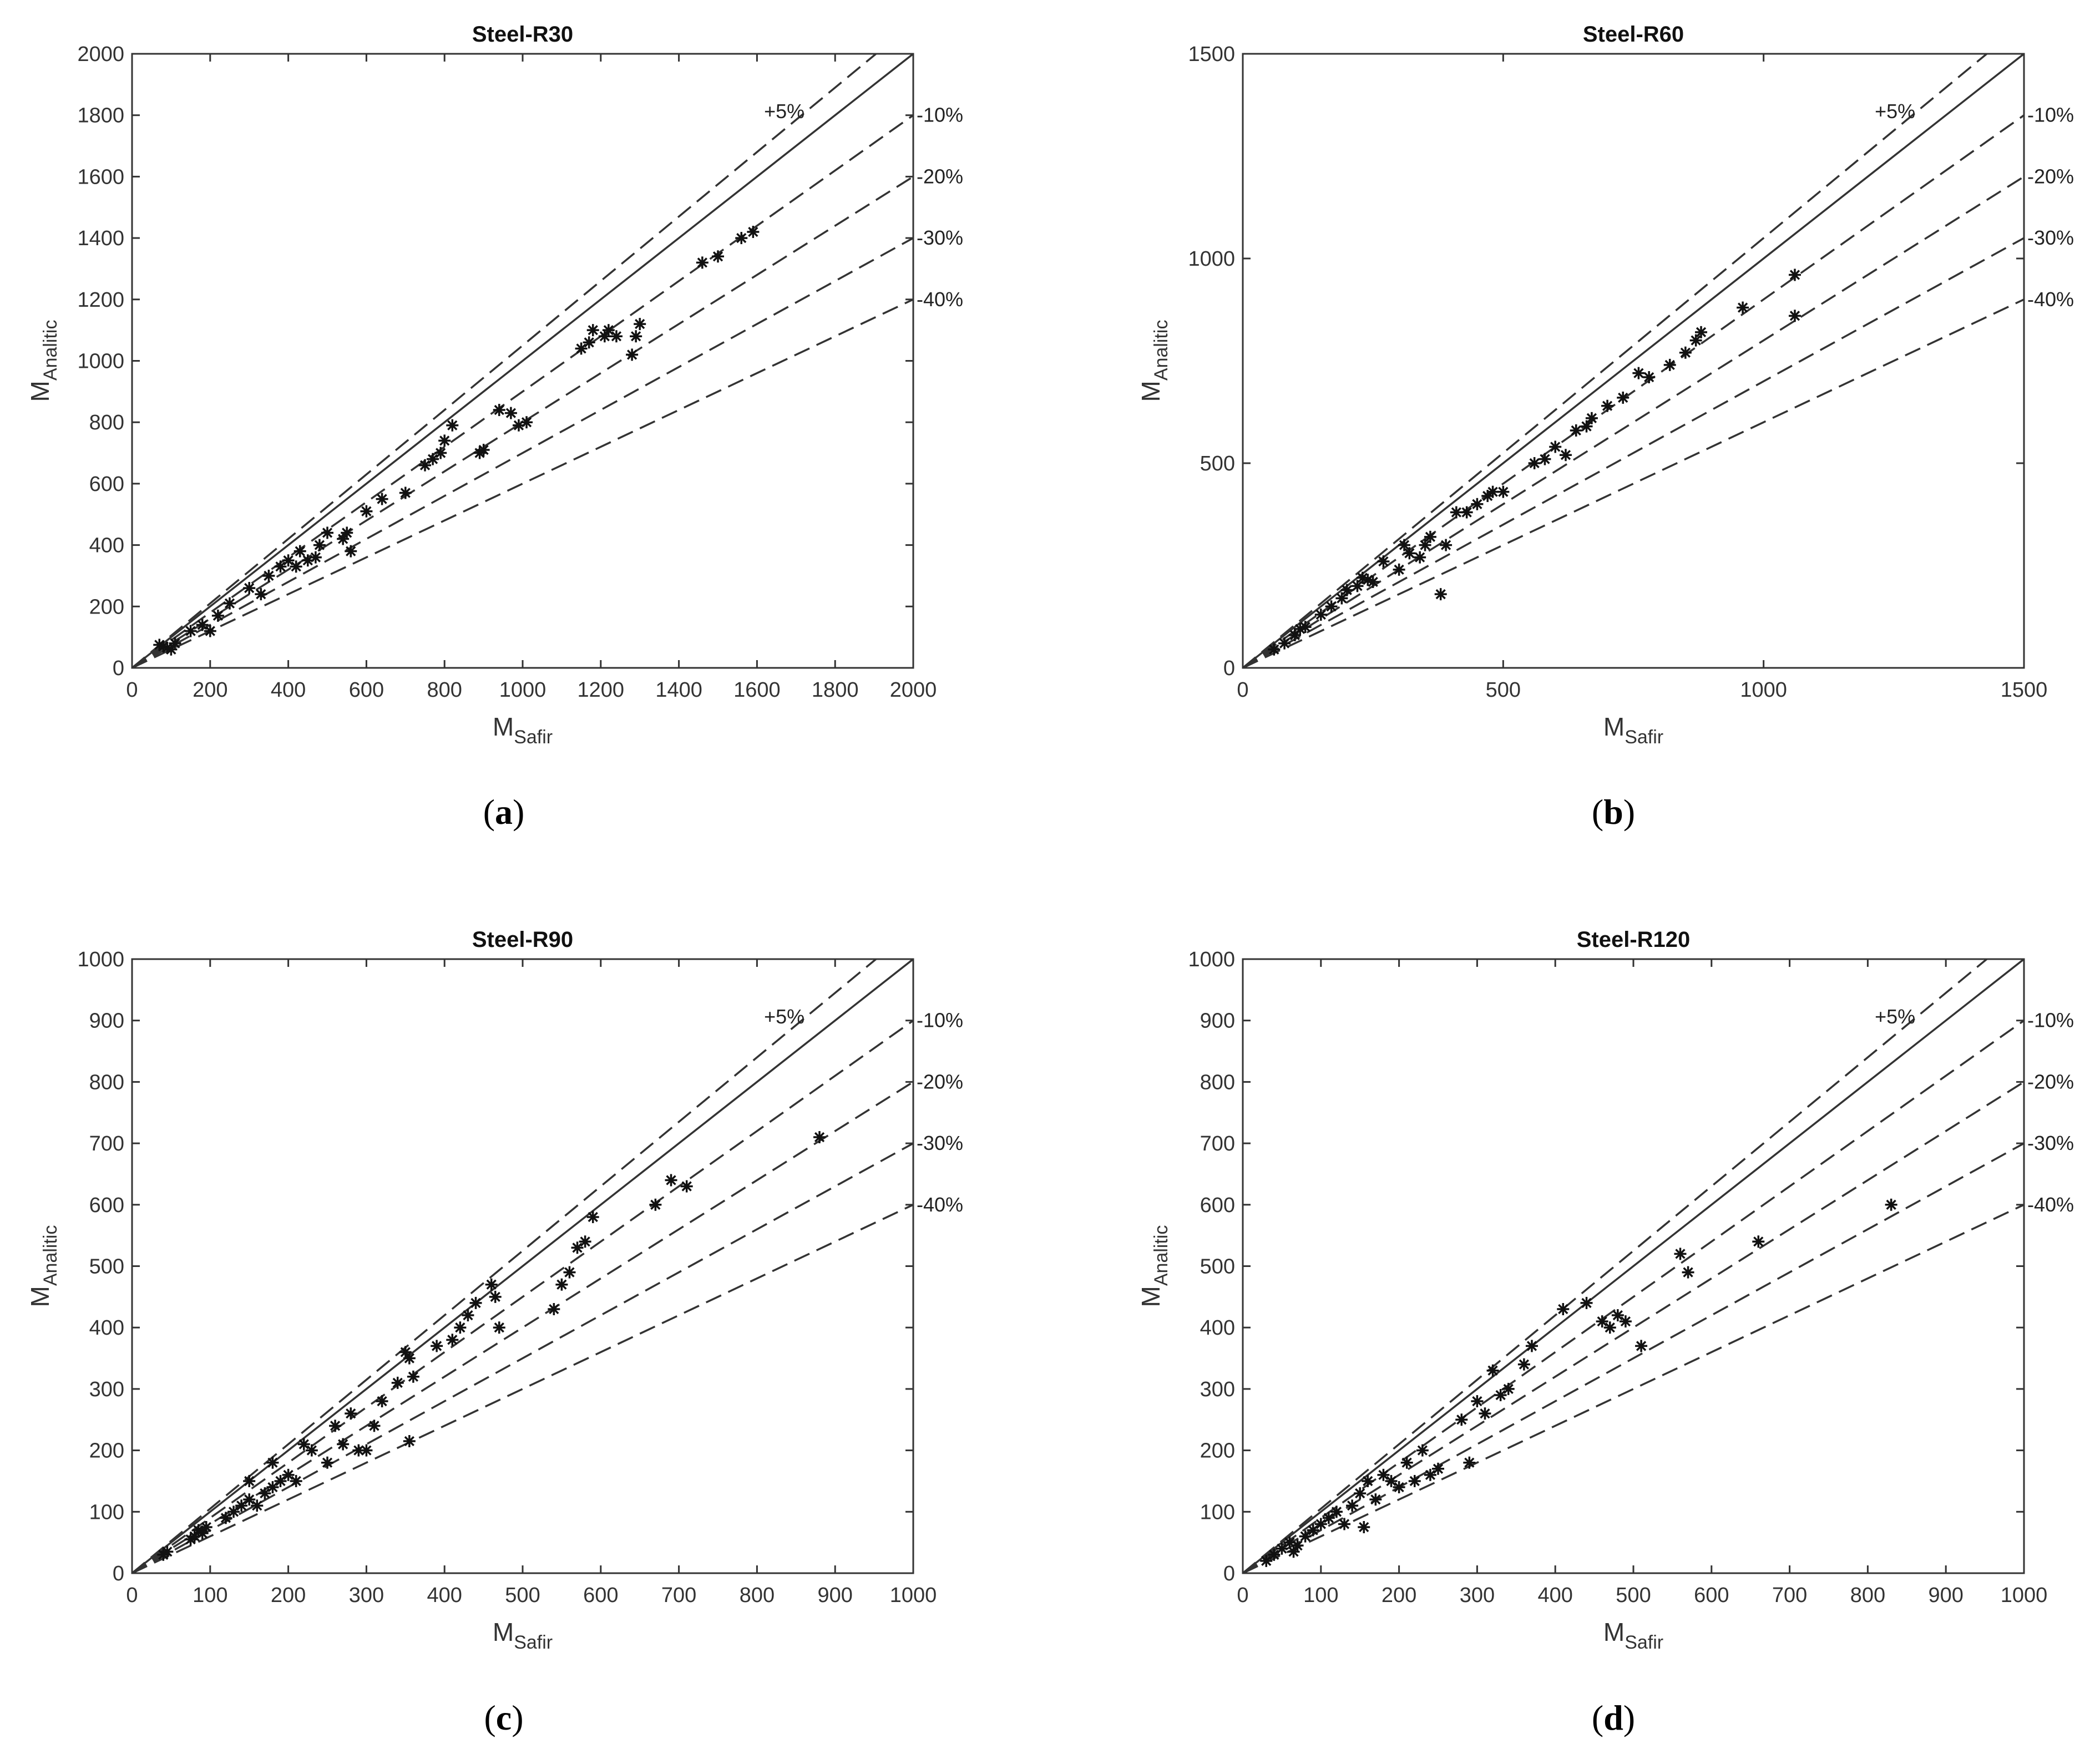  Describe the element at coordinates (1154, 1266) in the screenshot. I see `y-axis-label: MAnalitic` at that location.